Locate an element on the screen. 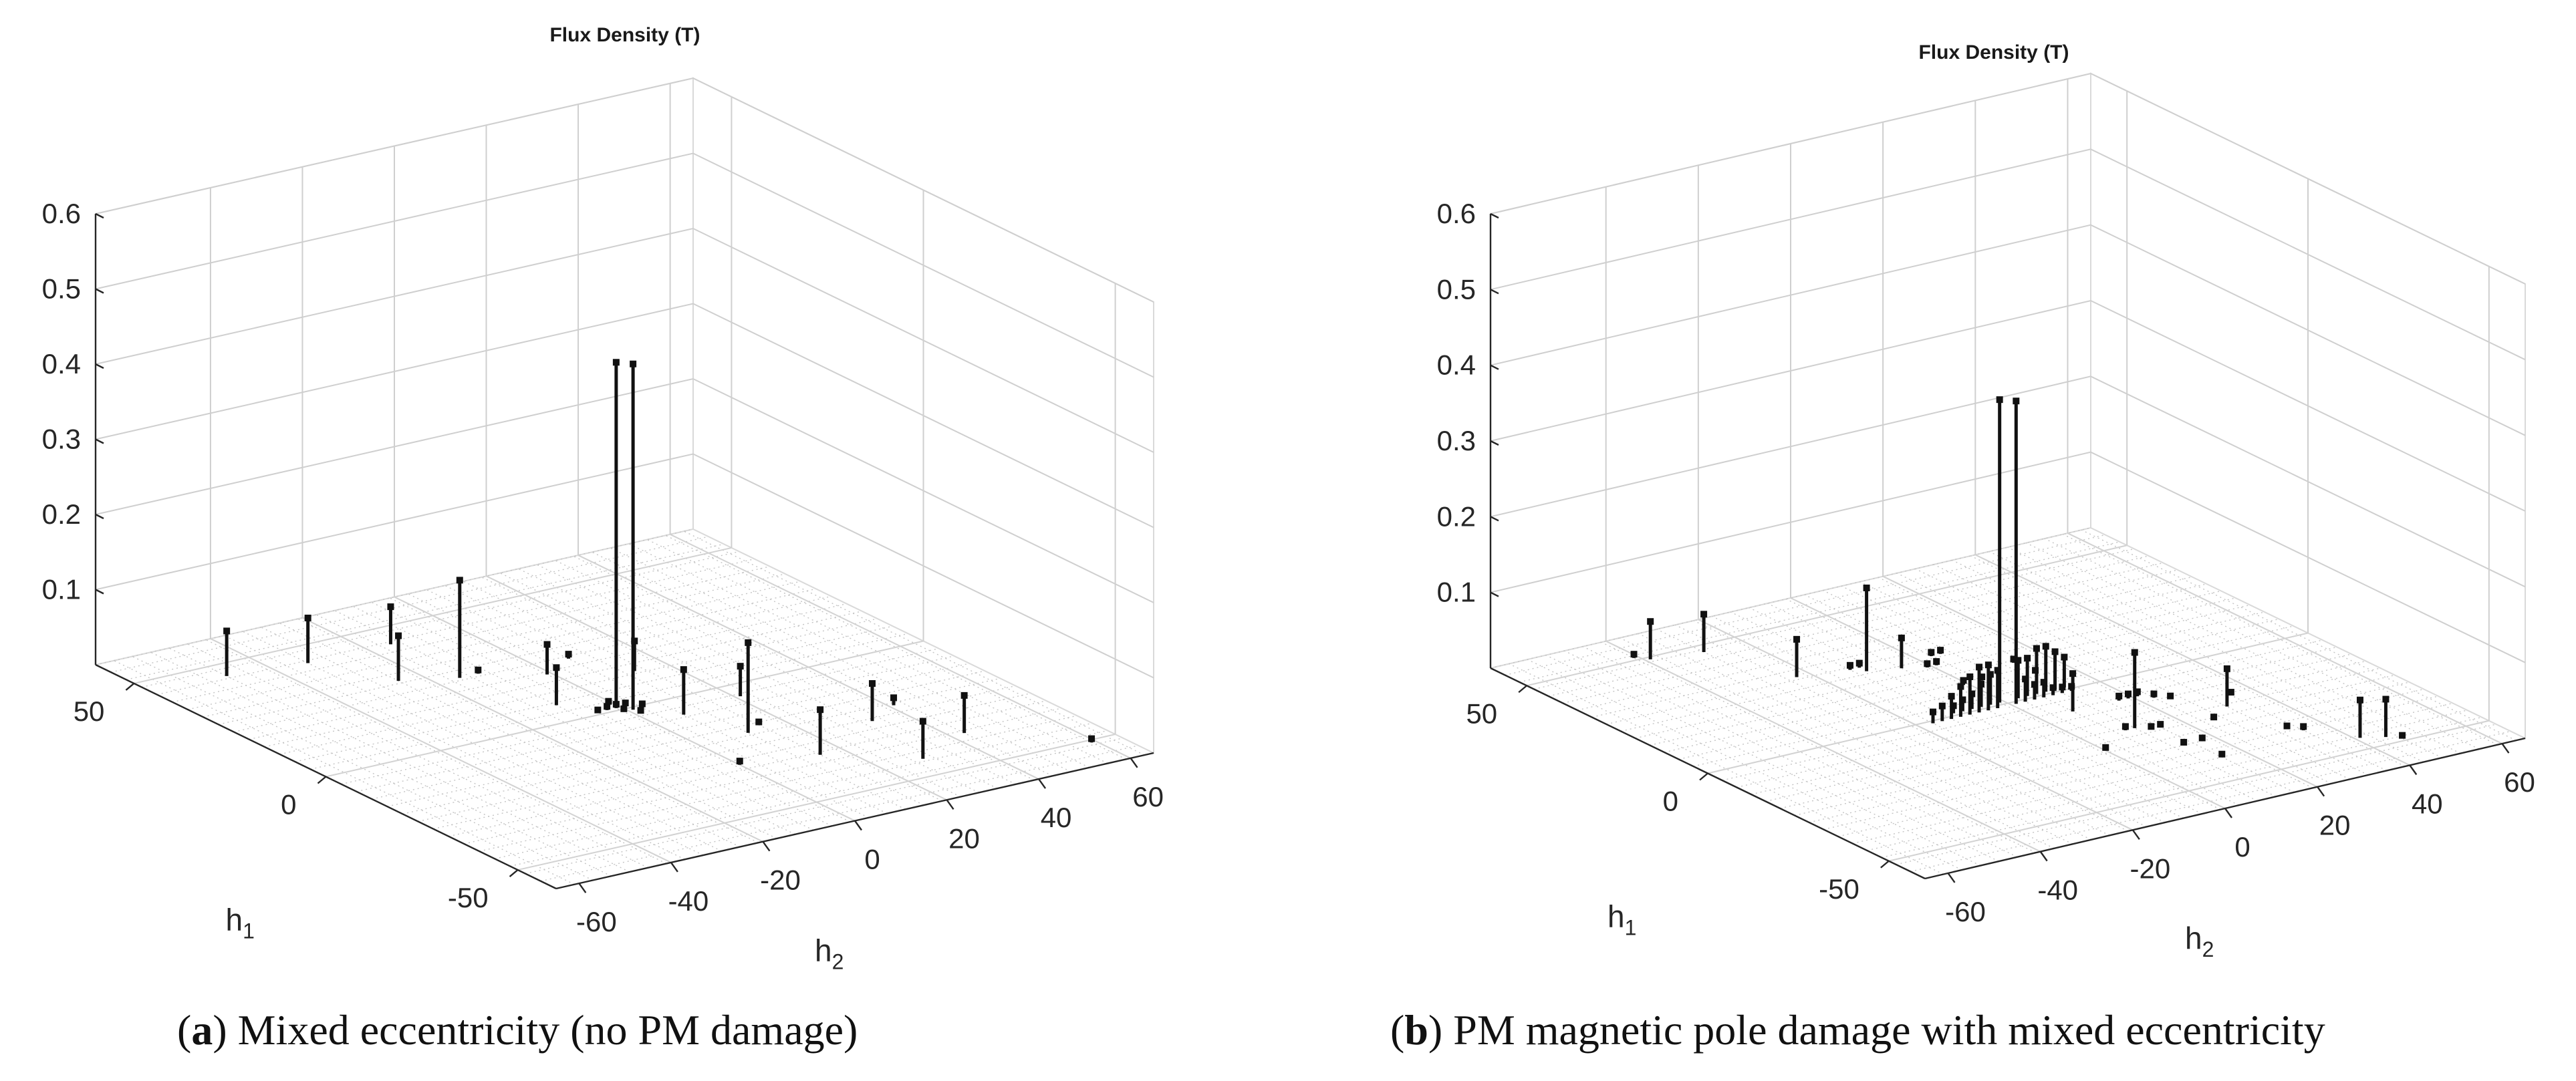 Image resolution: width=2576 pixels, height=1081 pixels. z-tick-label: 0.5 is located at coordinates (1457, 289).